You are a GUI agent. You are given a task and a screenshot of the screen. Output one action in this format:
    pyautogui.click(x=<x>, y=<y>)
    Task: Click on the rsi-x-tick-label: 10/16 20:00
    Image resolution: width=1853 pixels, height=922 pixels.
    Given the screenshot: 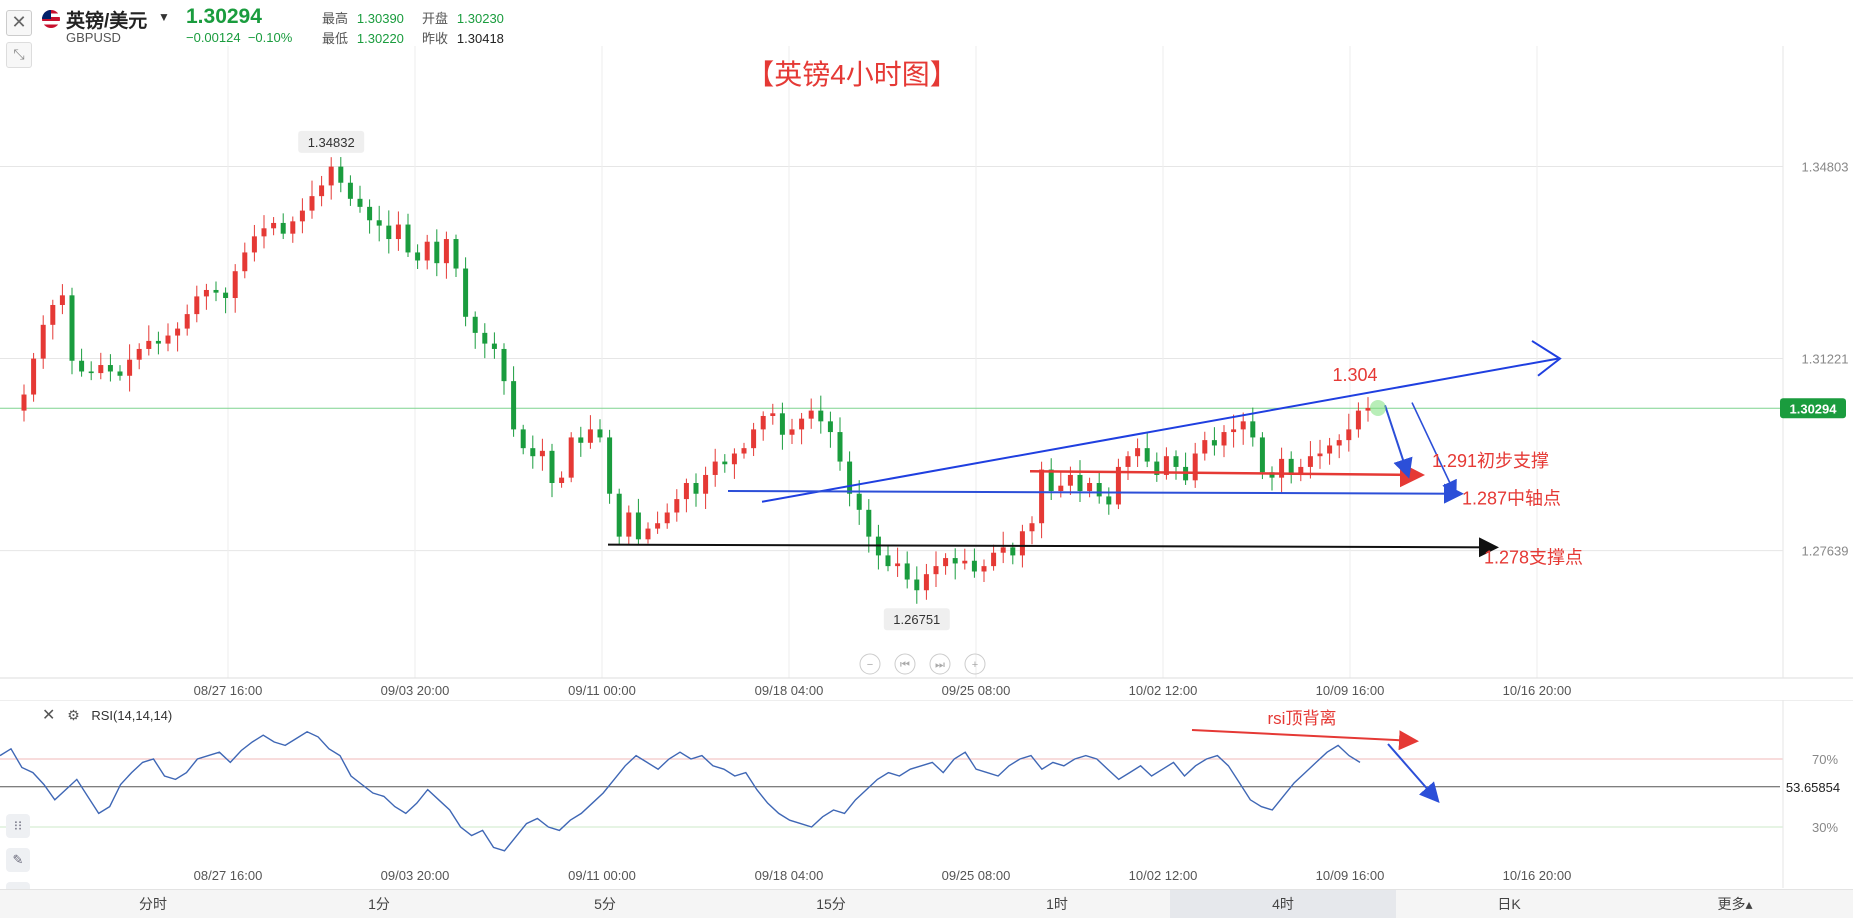 What is the action you would take?
    pyautogui.click(x=1537, y=875)
    